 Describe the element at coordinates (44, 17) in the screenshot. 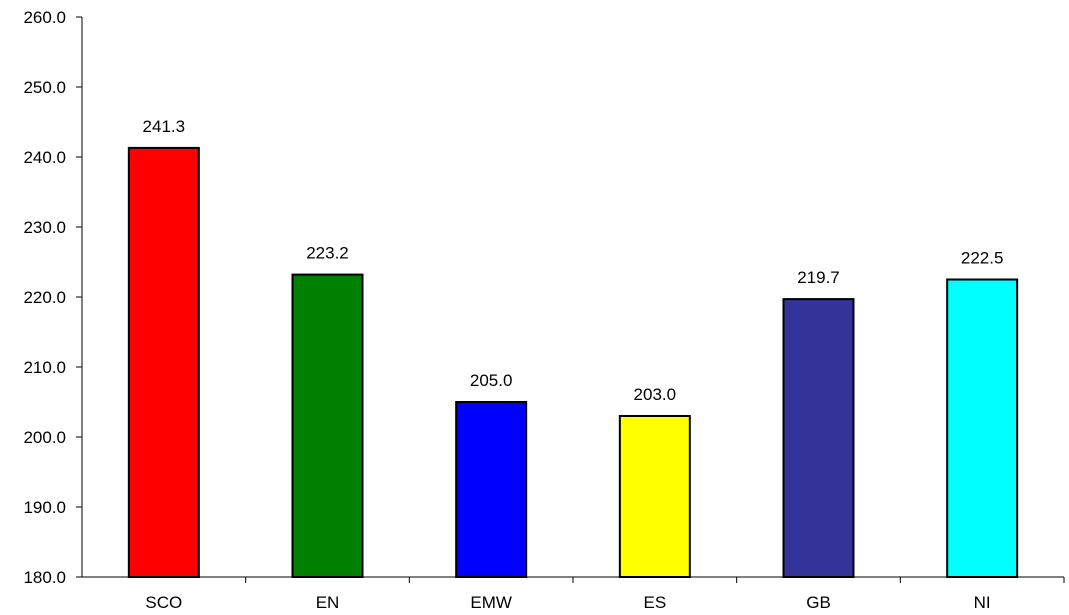

I see `y-tick-label: 260.0` at that location.